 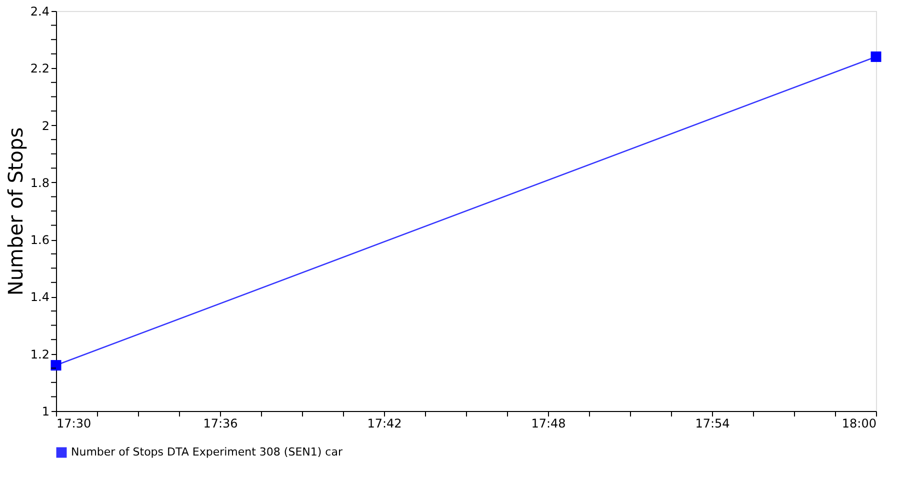 What do you see at coordinates (46, 411) in the screenshot?
I see `y-tick-label: 1` at bounding box center [46, 411].